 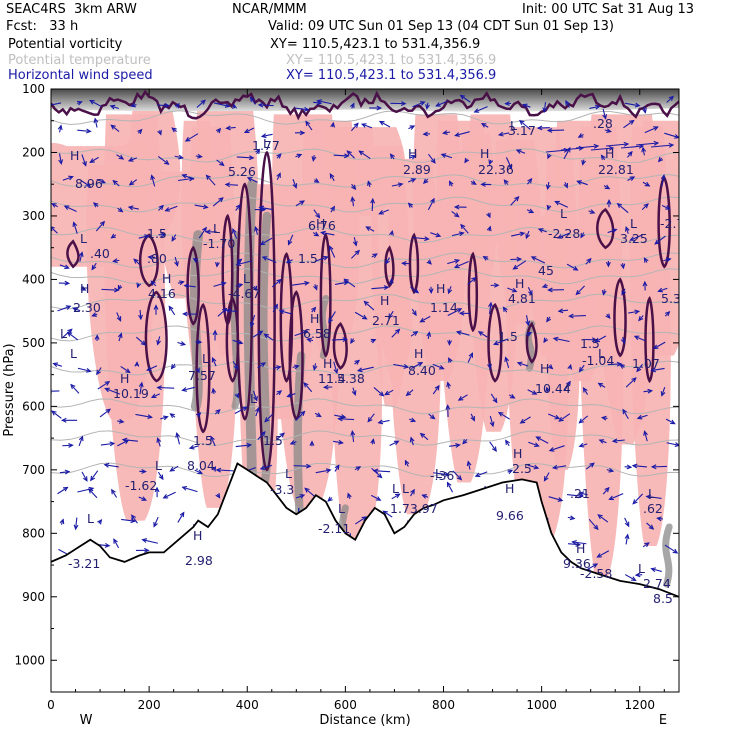 What do you see at coordinates (546, 270) in the screenshot?
I see `contour-value-label: 45` at bounding box center [546, 270].